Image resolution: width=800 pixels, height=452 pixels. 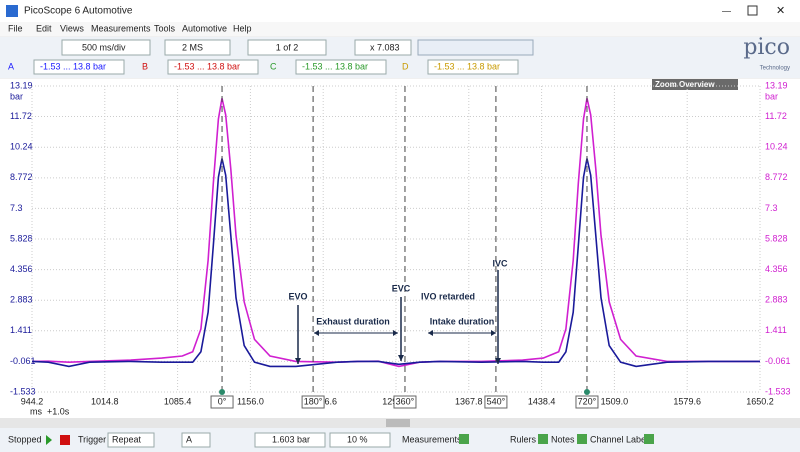 I want to click on y2-tick-label: 1.411, so click(x=776, y=330).